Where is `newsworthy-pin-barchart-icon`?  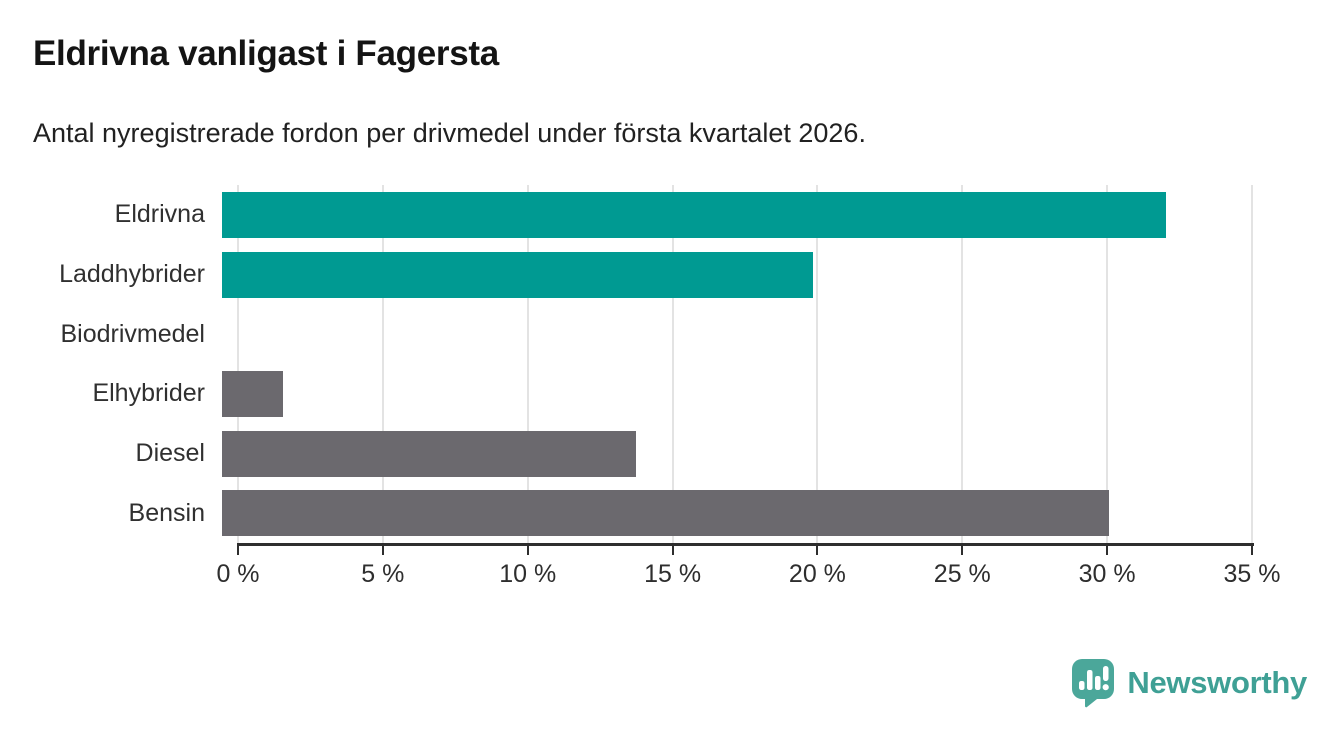 newsworthy-pin-barchart-icon is located at coordinates (1093, 682).